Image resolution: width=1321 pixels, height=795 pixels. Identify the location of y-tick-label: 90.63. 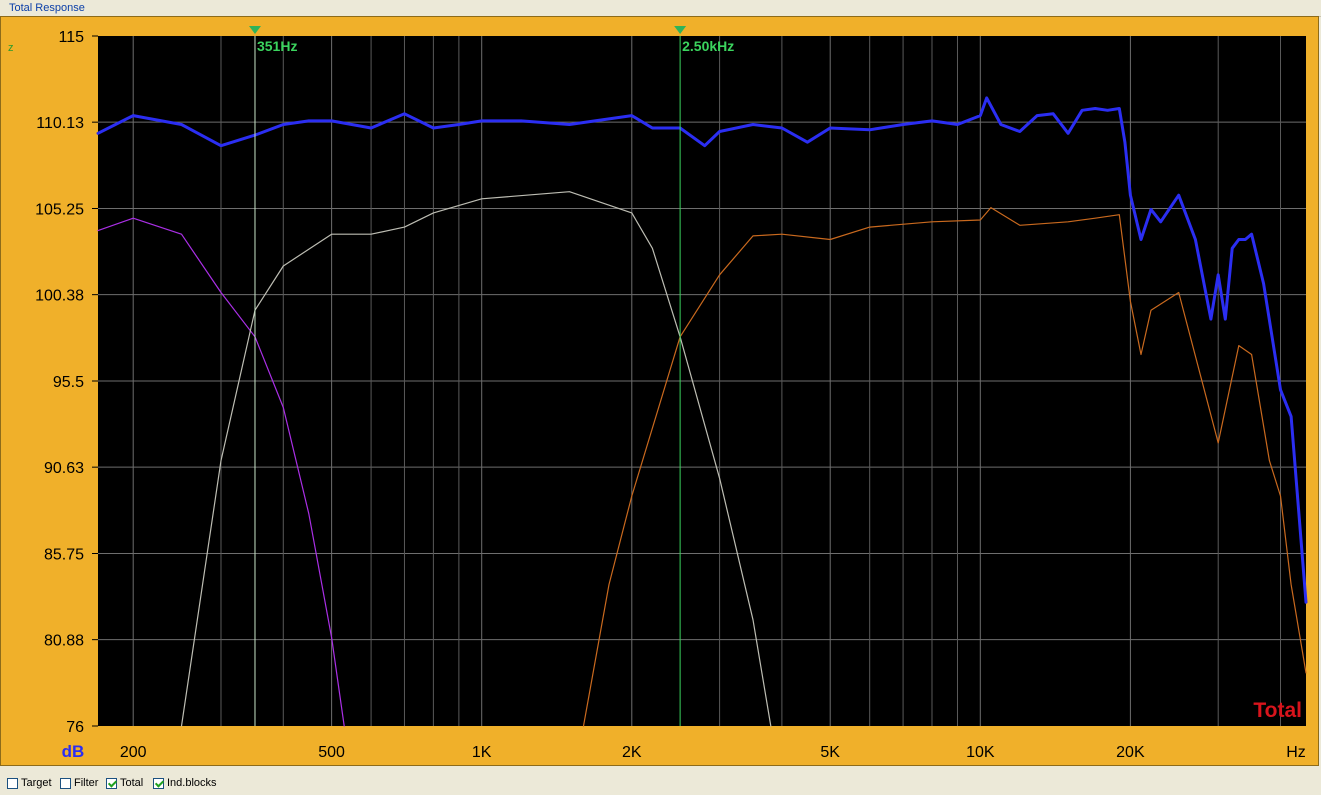
(64, 468).